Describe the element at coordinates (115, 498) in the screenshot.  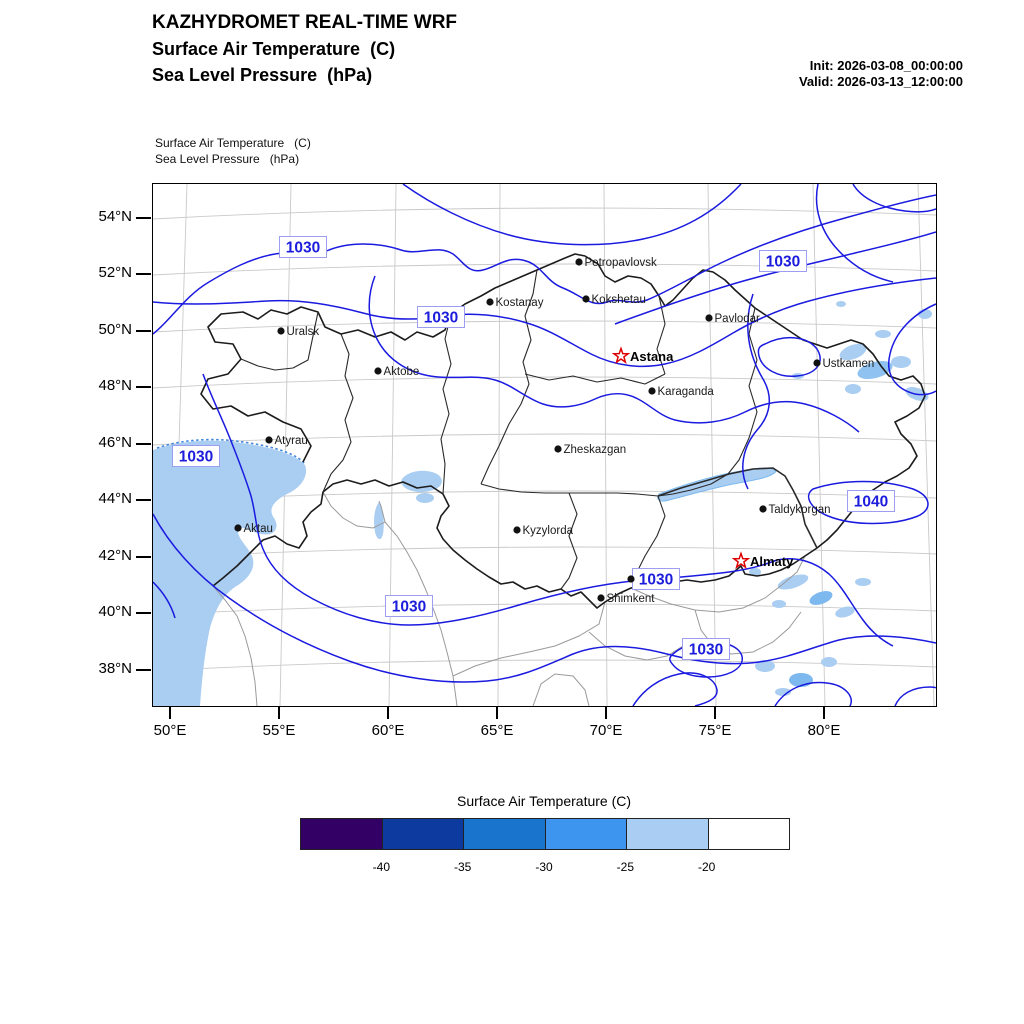
I see `lat-tick-label: 44°N` at that location.